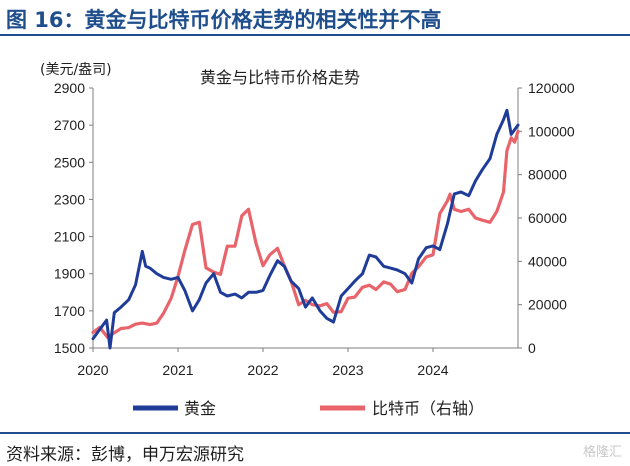 The width and height of the screenshot is (630, 466). What do you see at coordinates (551, 88) in the screenshot?
I see `right-tick-label: 120000` at bounding box center [551, 88].